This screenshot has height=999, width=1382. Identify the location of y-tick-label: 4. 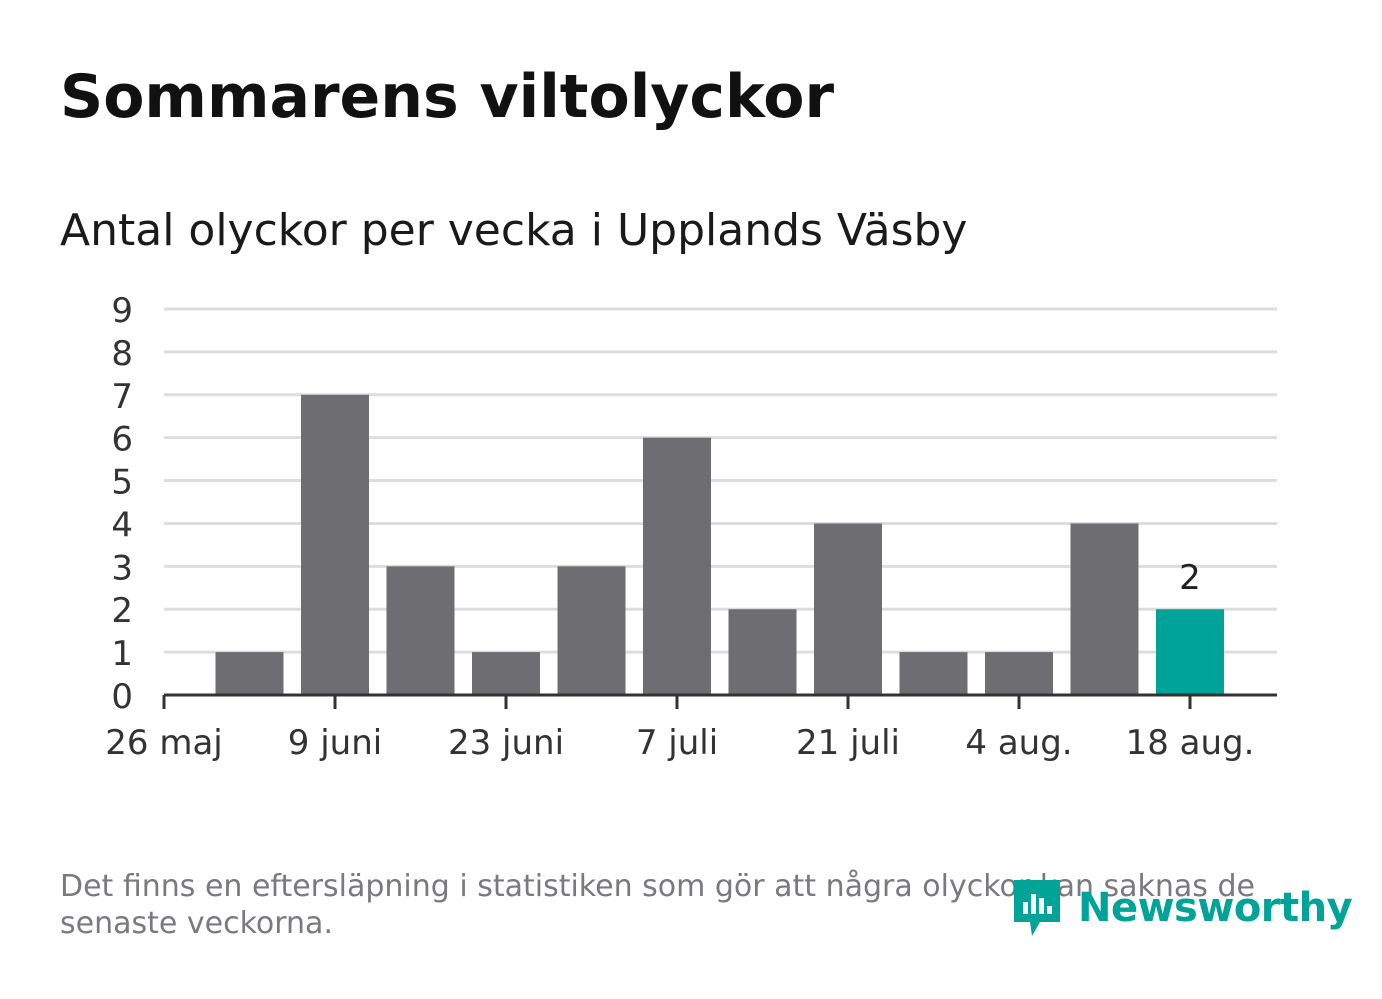
(122, 525).